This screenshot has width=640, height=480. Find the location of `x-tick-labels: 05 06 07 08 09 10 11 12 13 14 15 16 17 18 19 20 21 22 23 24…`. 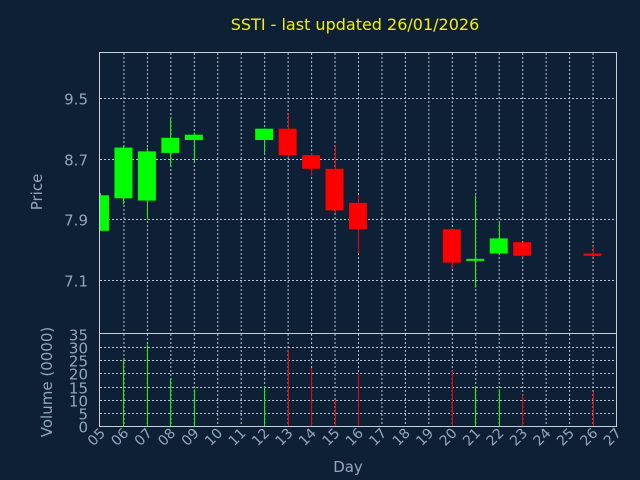

x-tick-labels: 05 06 07 08 09 10 11 12 13 14 15 16 17 18 19 20 21 22 23 24… is located at coordinates (355, 437).